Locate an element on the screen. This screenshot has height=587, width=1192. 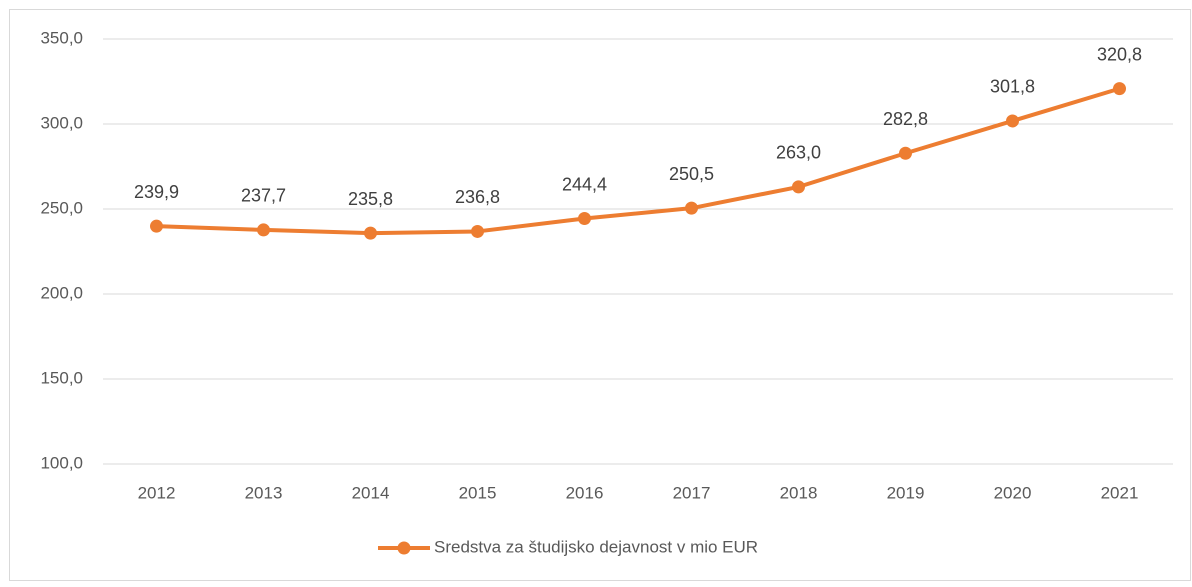
data-label: 236,8 is located at coordinates (477, 197).